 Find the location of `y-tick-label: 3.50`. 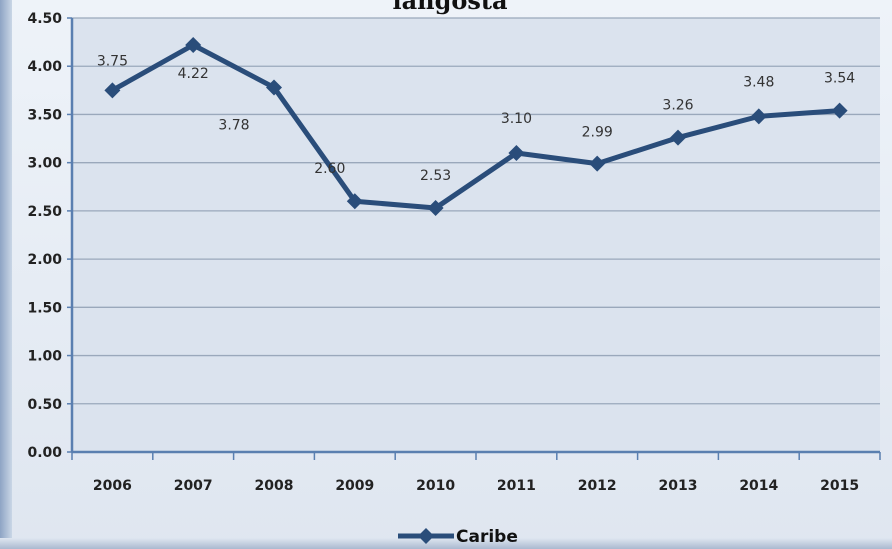

y-tick-label: 3.50 is located at coordinates (44, 115).